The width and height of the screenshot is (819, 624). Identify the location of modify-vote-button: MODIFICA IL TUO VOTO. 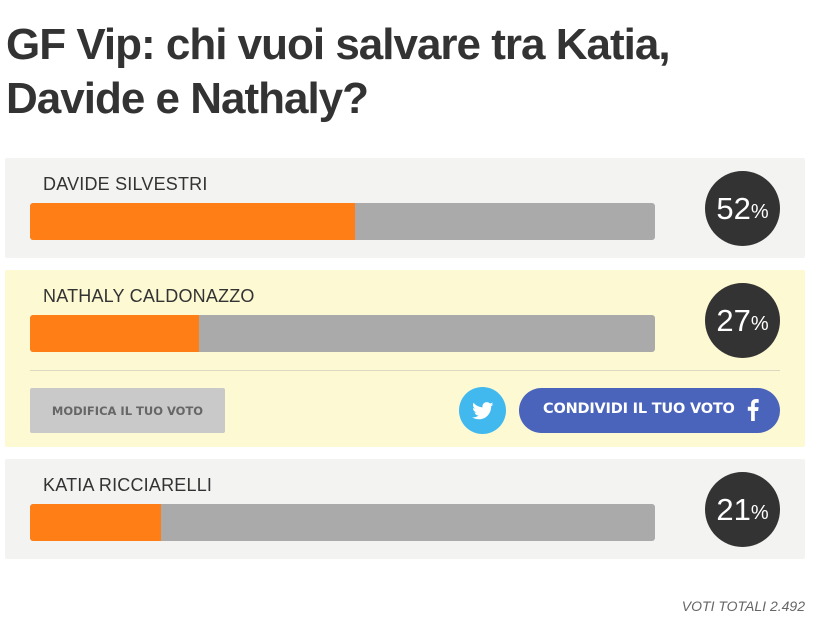
(127, 410).